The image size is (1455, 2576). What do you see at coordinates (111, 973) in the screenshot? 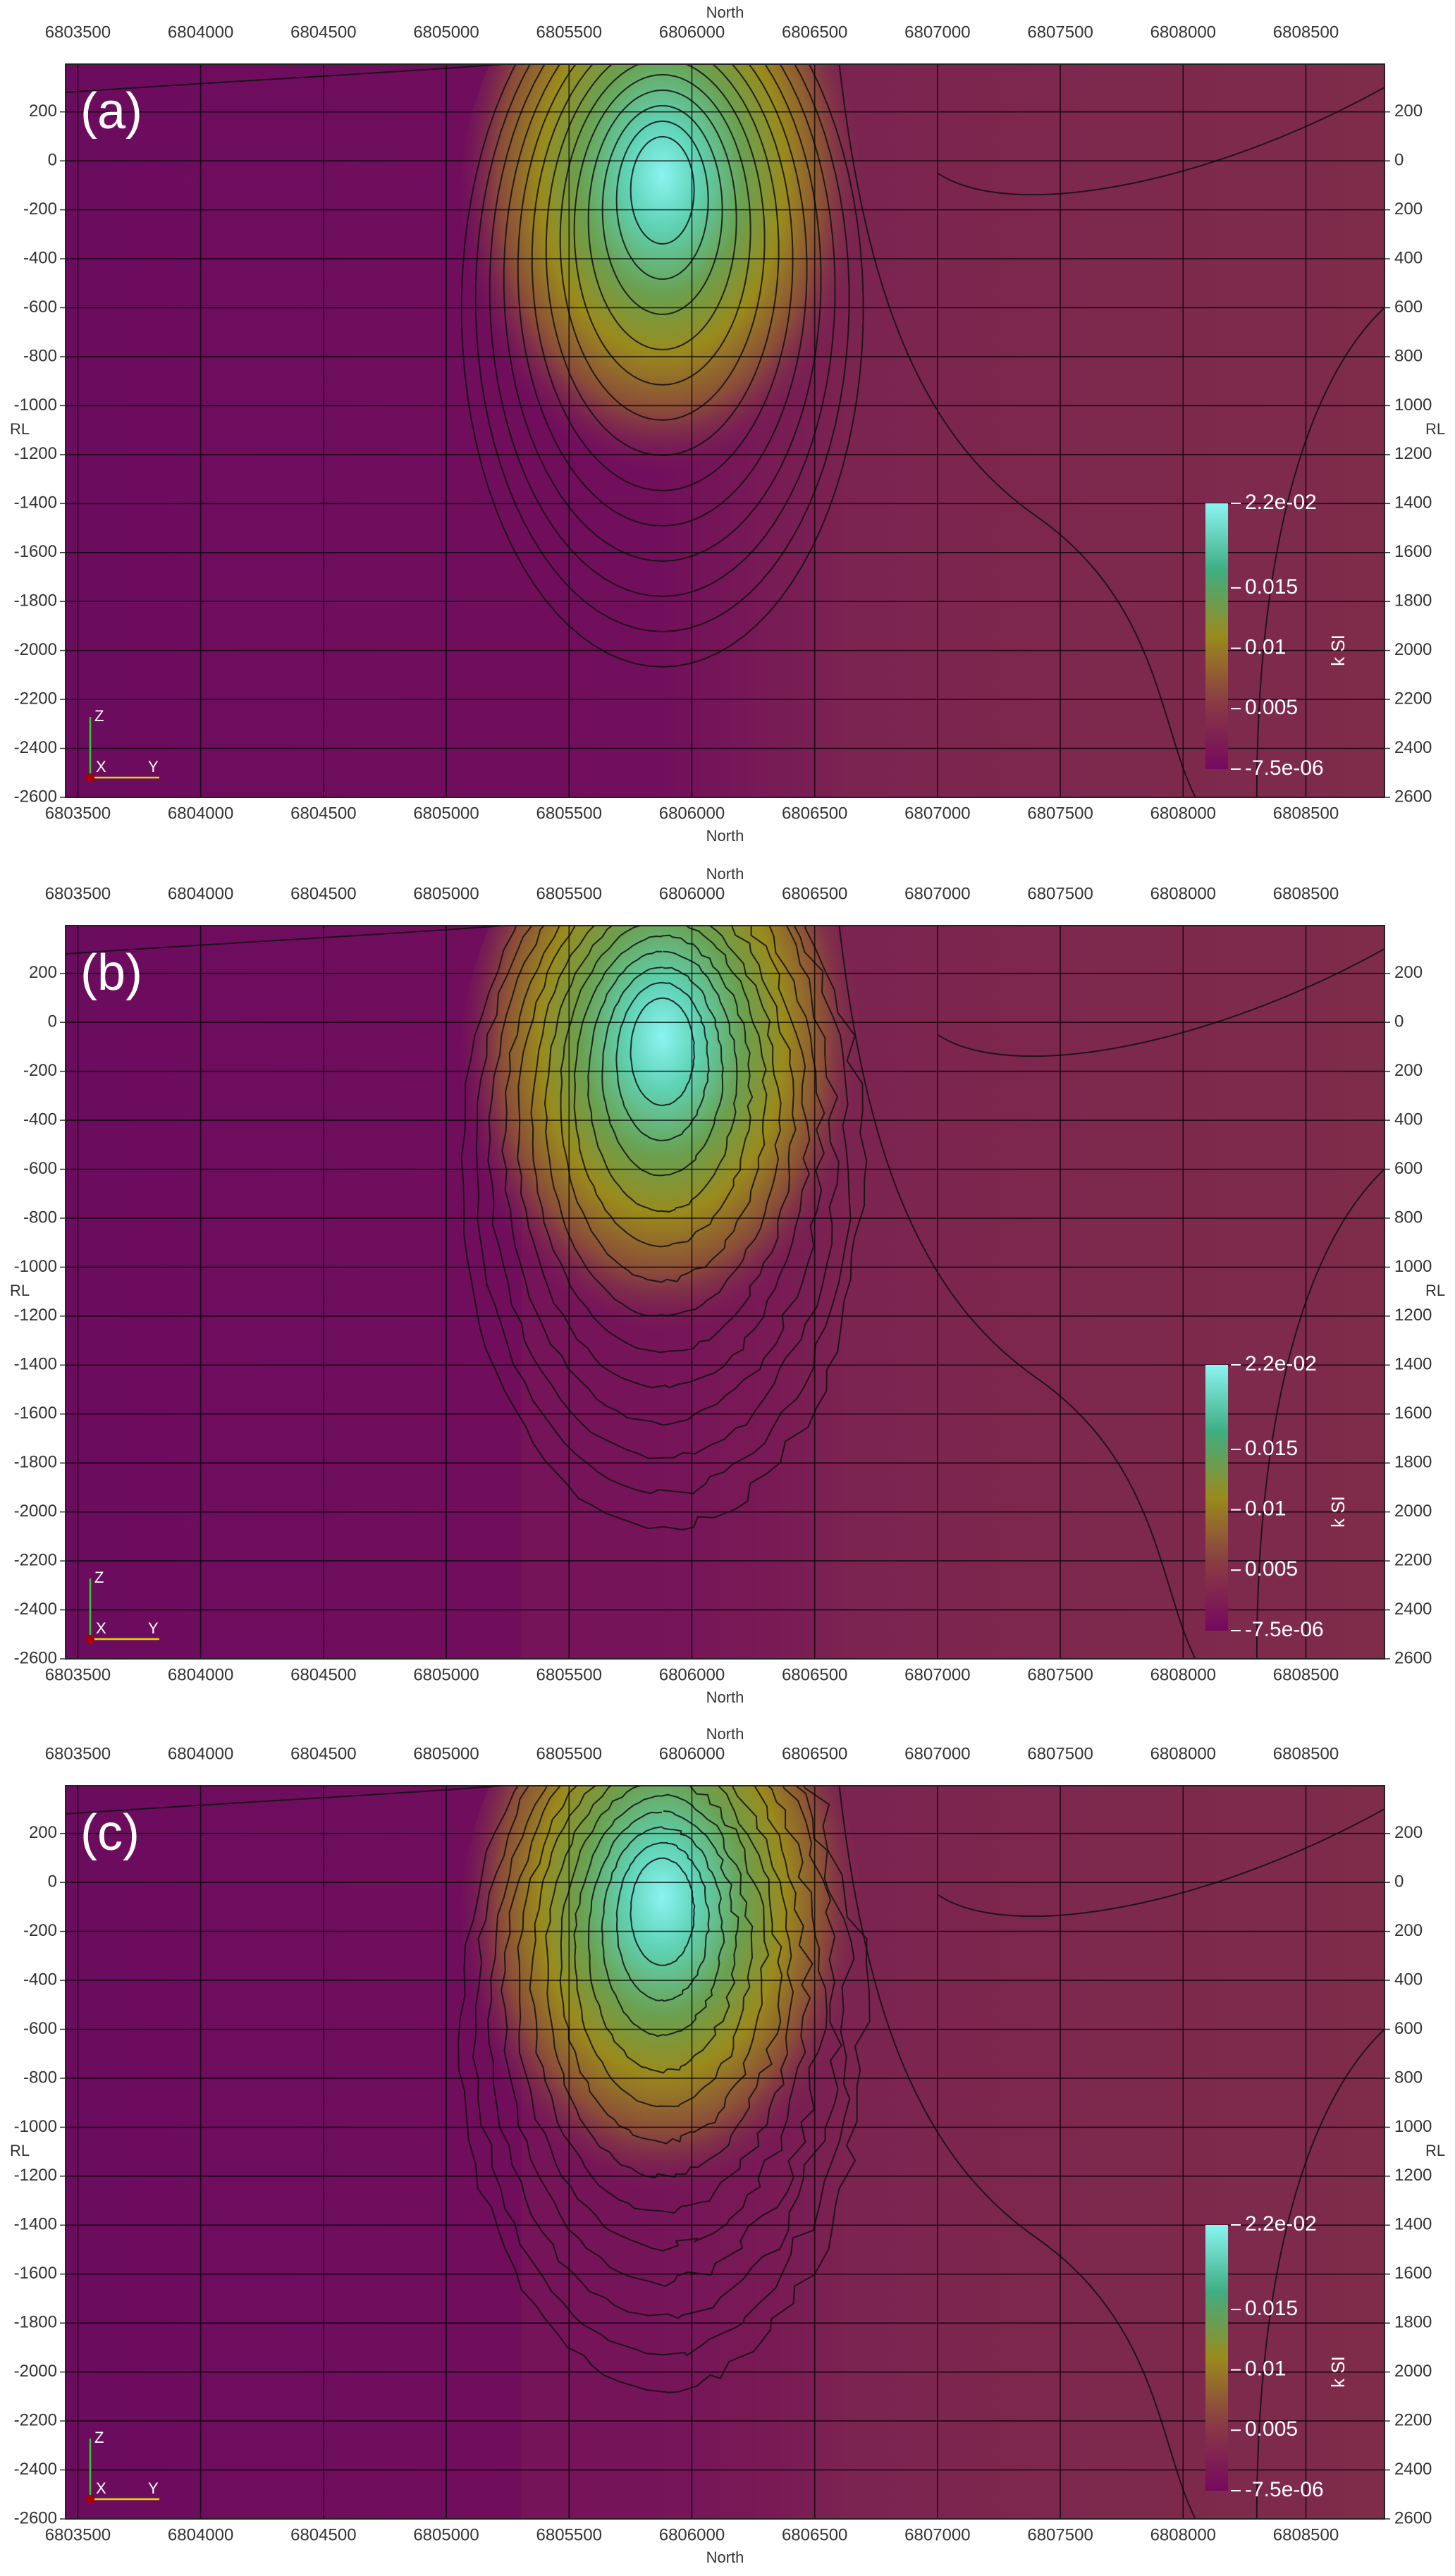
I see `panel-label: (b)` at bounding box center [111, 973].